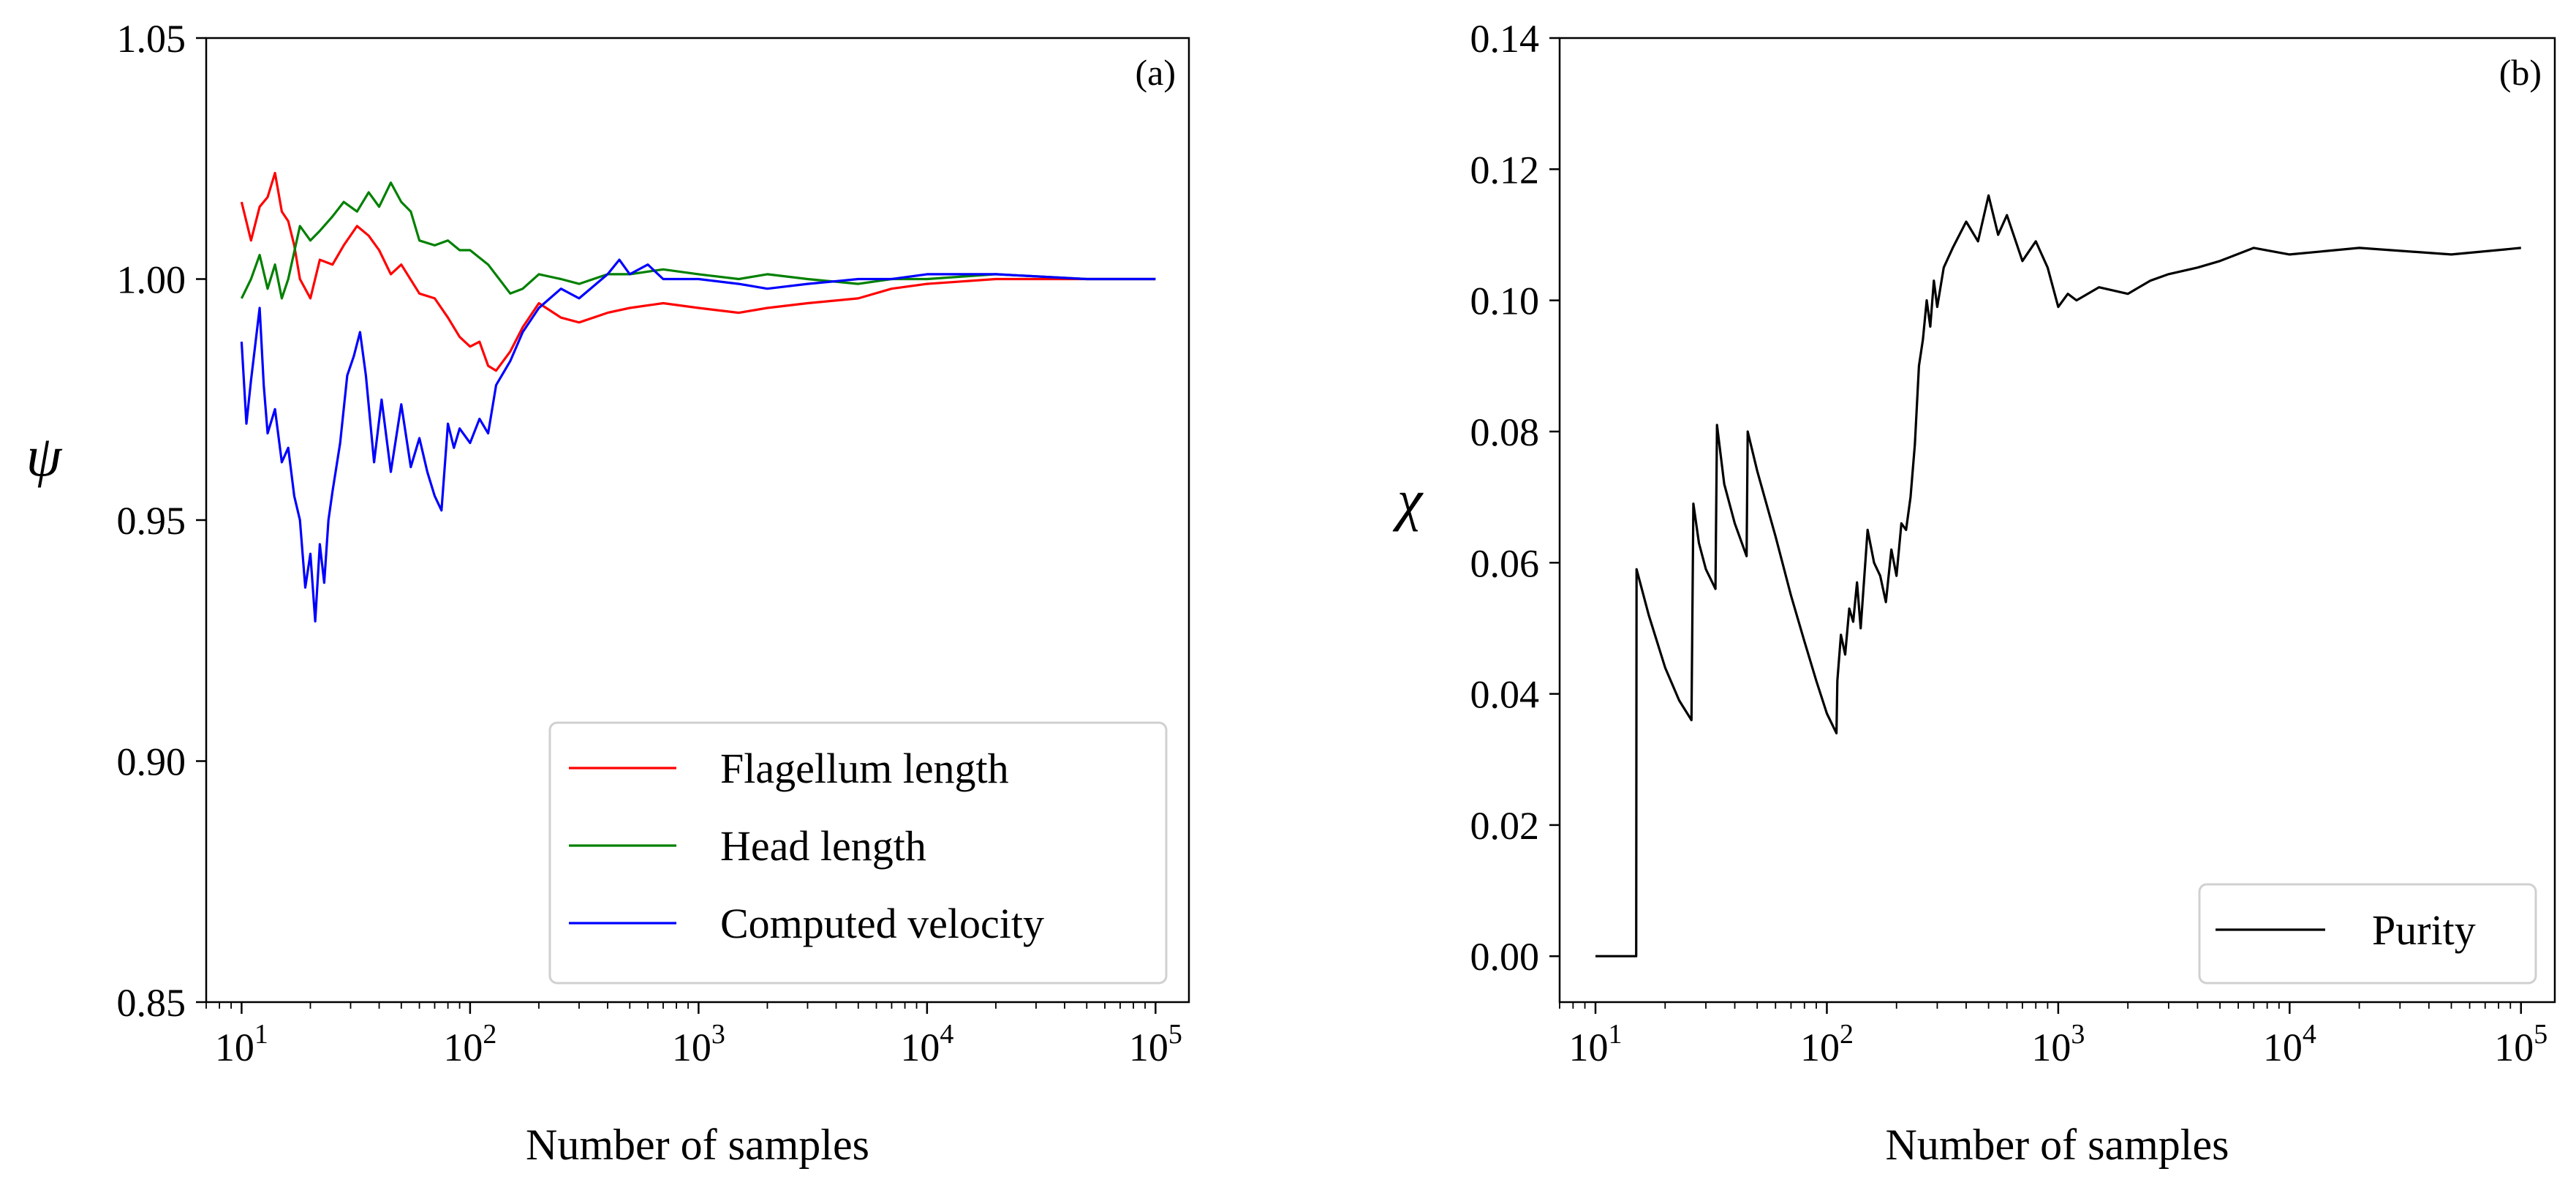 This screenshot has width=2576, height=1204. I want to click on legend-label: Flagellum length, so click(864, 768).